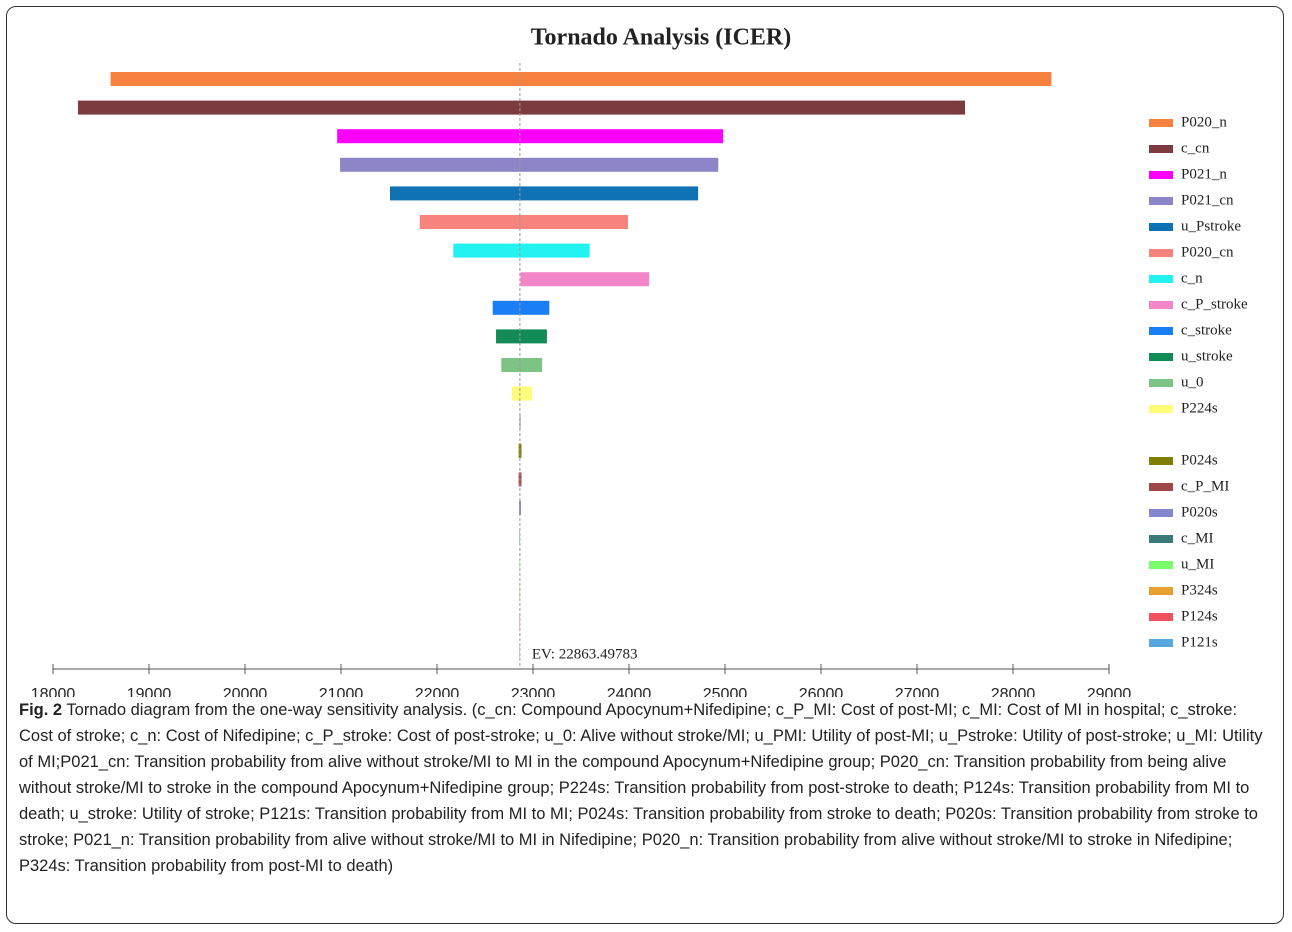 This screenshot has width=1292, height=932. What do you see at coordinates (1192, 382) in the screenshot?
I see `legend-label: u_0` at bounding box center [1192, 382].